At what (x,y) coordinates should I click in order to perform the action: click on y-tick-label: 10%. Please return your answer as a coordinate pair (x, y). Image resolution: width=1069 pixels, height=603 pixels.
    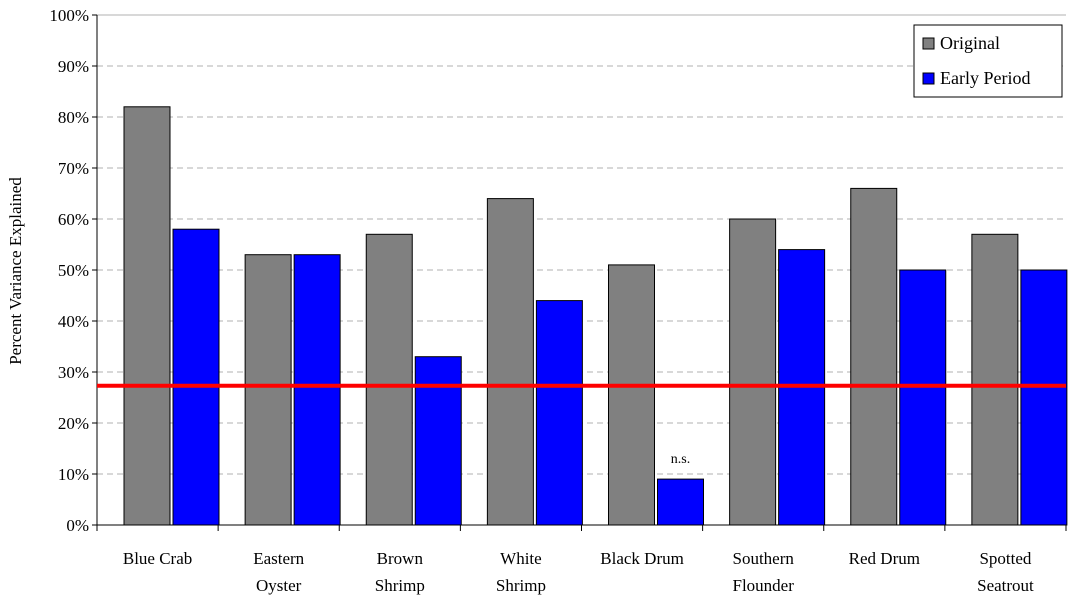
    Looking at the image, I should click on (73, 474).